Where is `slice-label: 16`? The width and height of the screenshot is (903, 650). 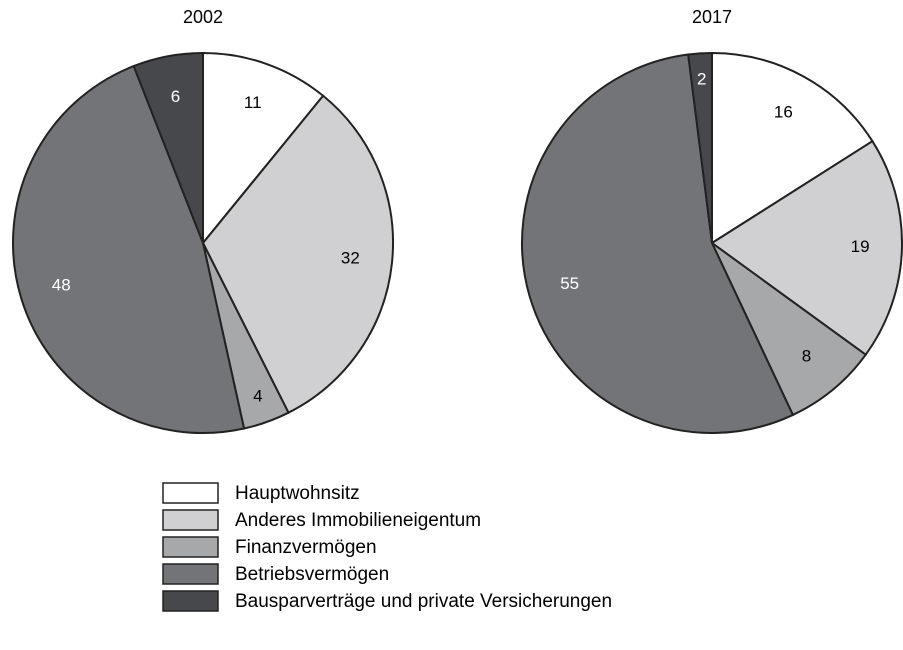 slice-label: 16 is located at coordinates (783, 112).